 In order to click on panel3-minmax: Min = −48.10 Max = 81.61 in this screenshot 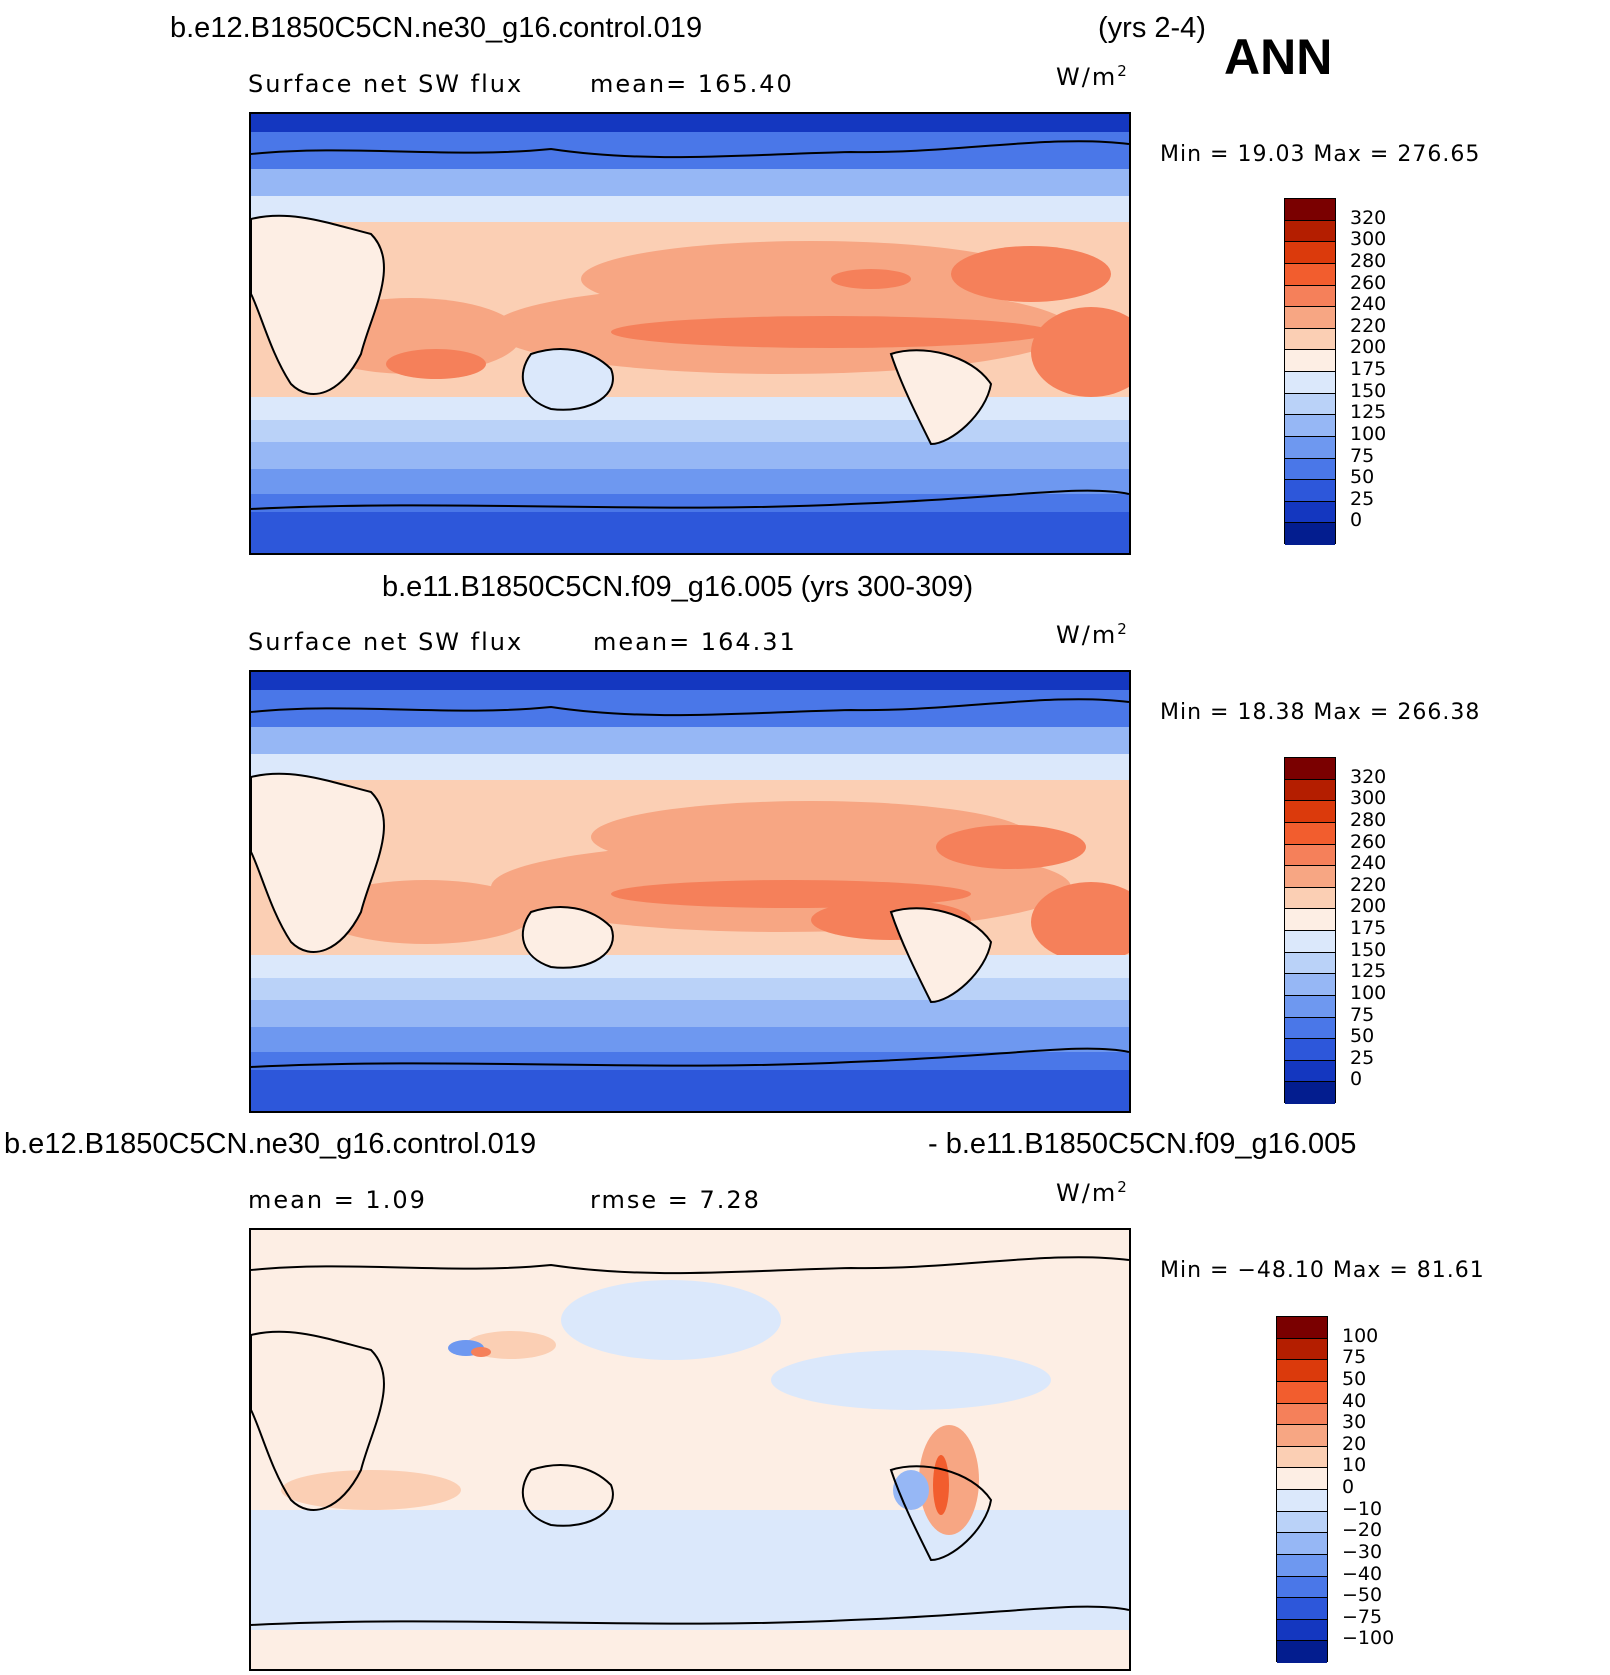, I will do `click(1322, 1270)`.